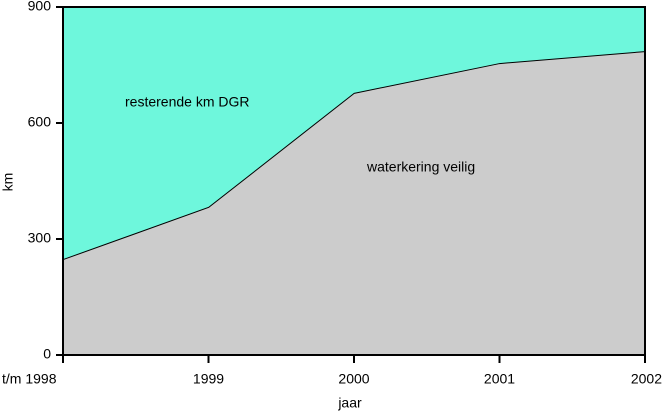 The width and height of the screenshot is (664, 412). I want to click on y-tick-label: 900, so click(40, 7).